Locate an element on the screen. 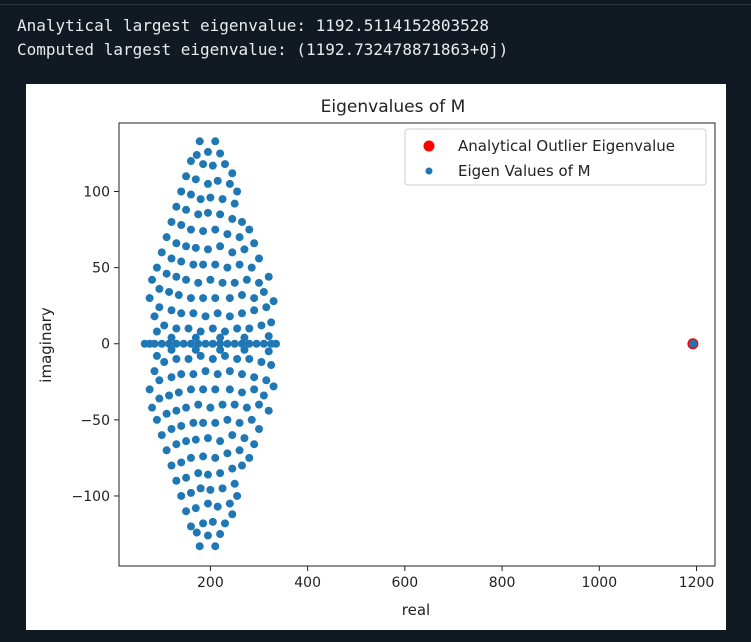 This screenshot has height=642, width=751. x-axis: 200 400 600 800 1000 1200 is located at coordinates (455, 578).